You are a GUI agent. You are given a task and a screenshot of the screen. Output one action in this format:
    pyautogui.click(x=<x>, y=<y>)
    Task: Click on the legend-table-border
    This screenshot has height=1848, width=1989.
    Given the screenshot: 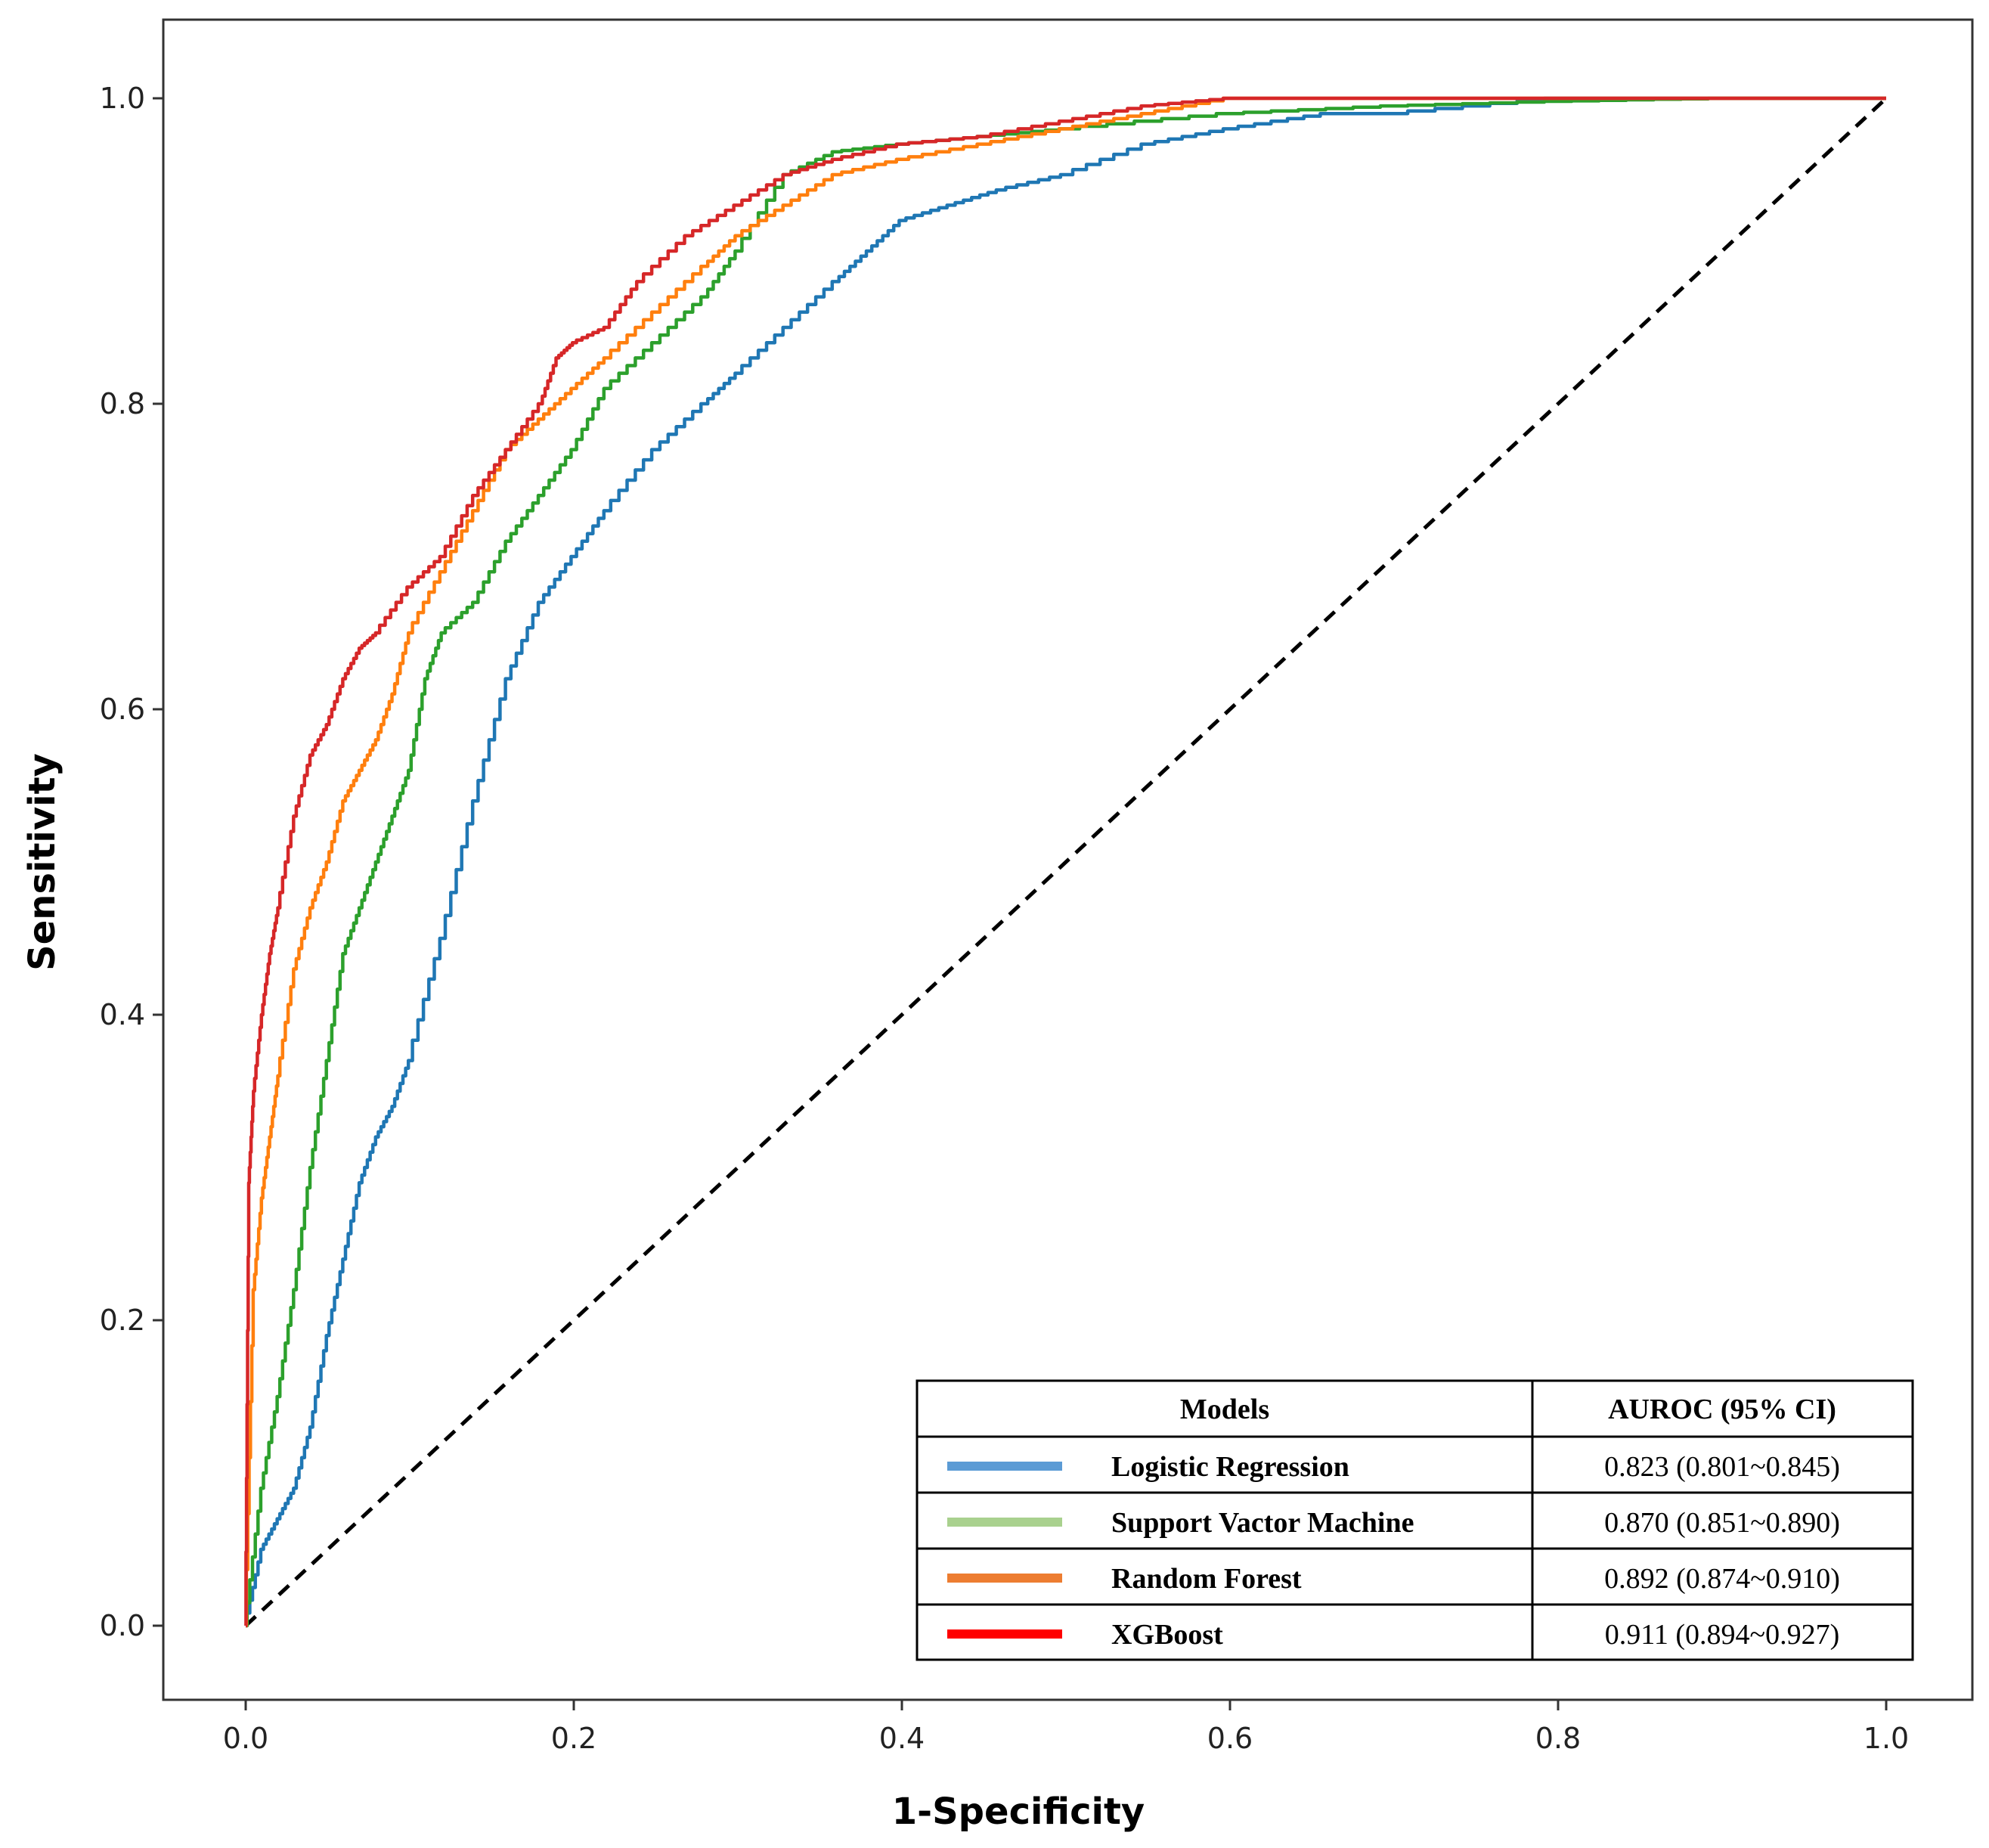 What is the action you would take?
    pyautogui.click(x=1414, y=1520)
    